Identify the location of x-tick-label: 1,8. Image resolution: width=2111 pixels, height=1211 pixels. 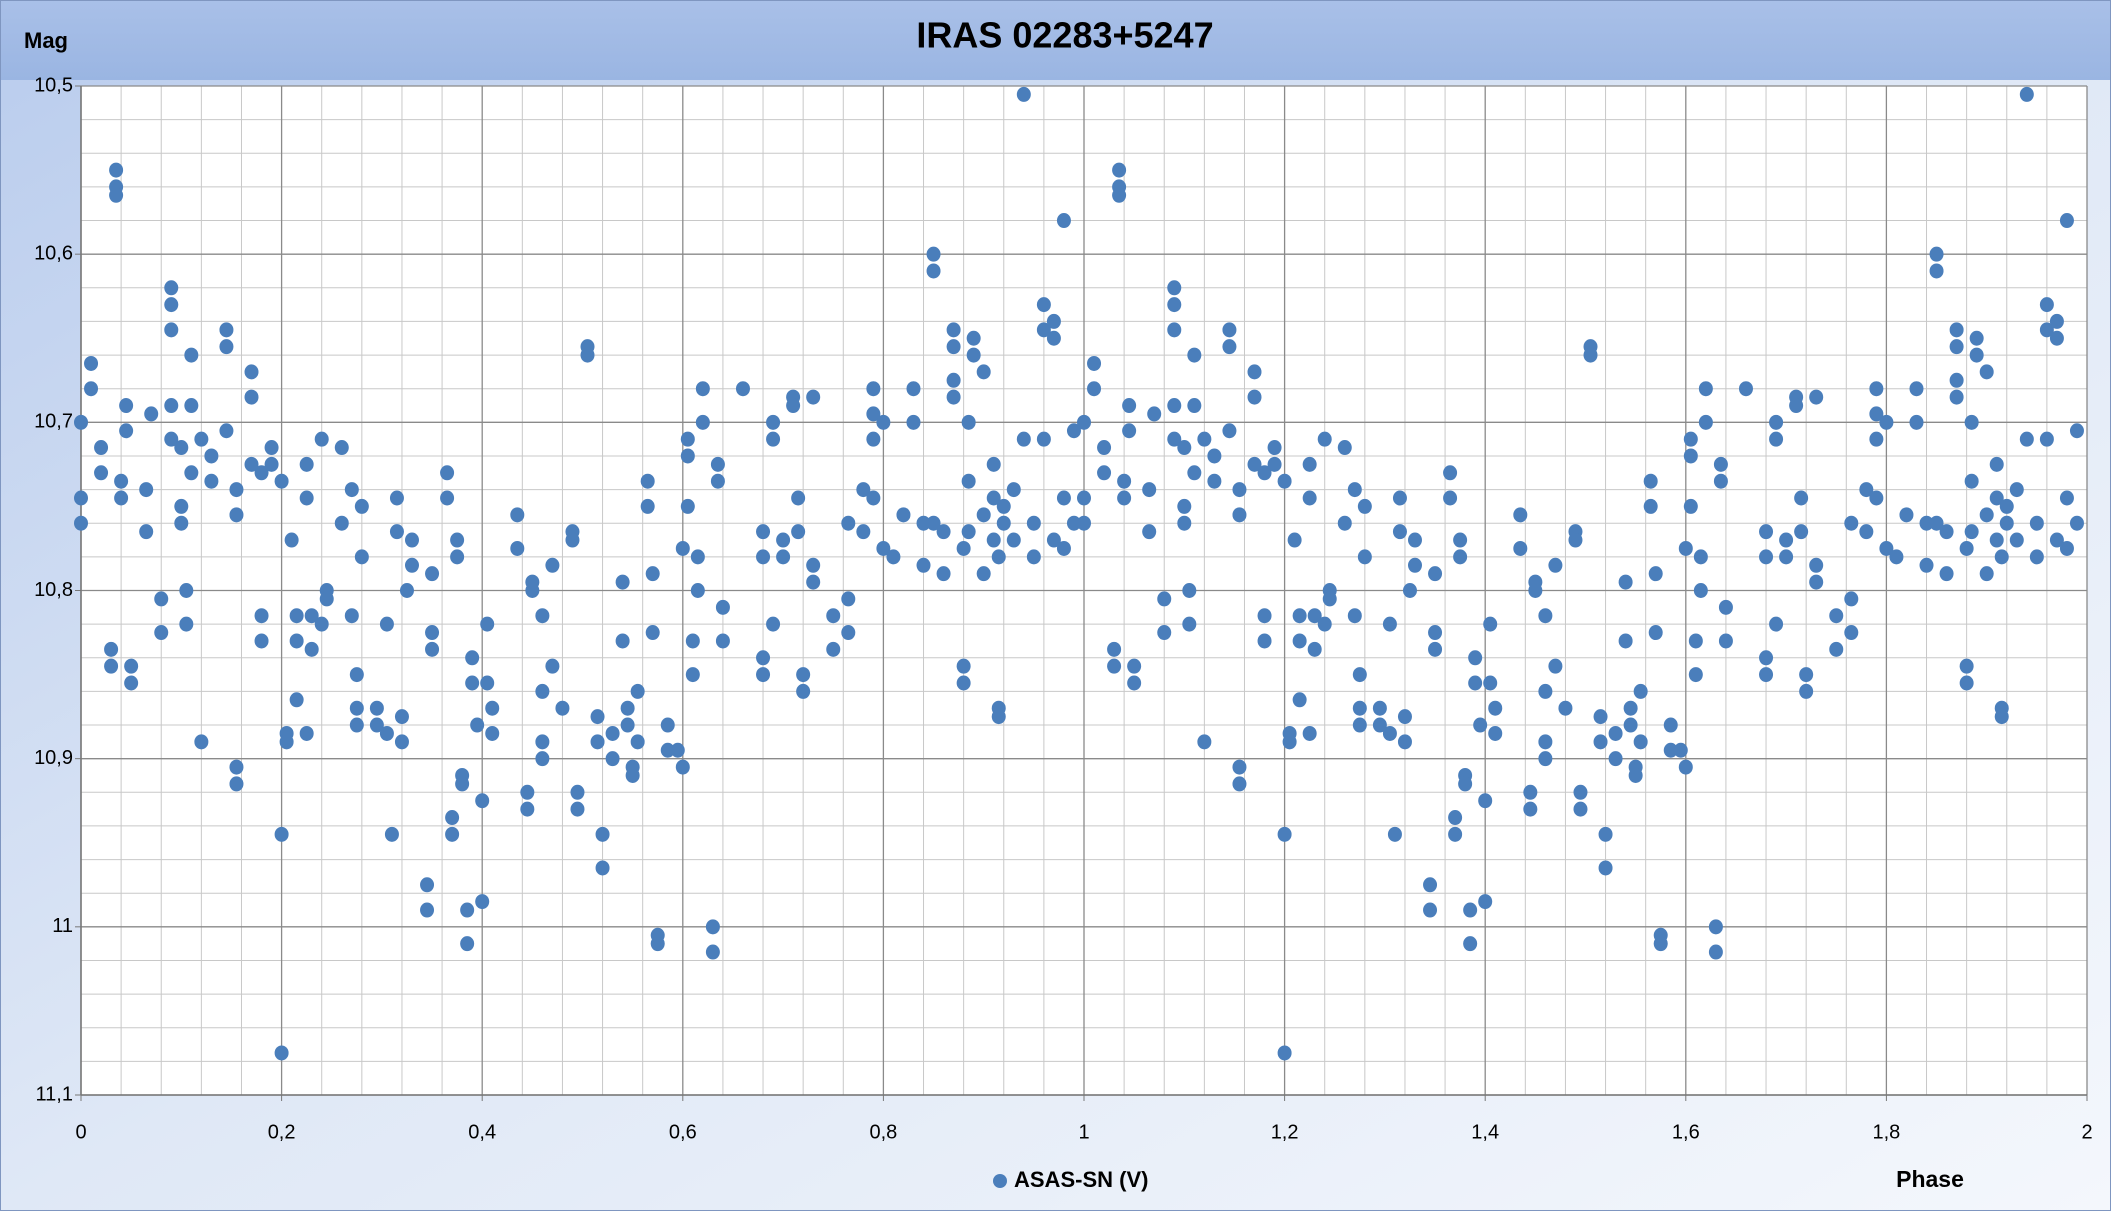
(1886, 1132).